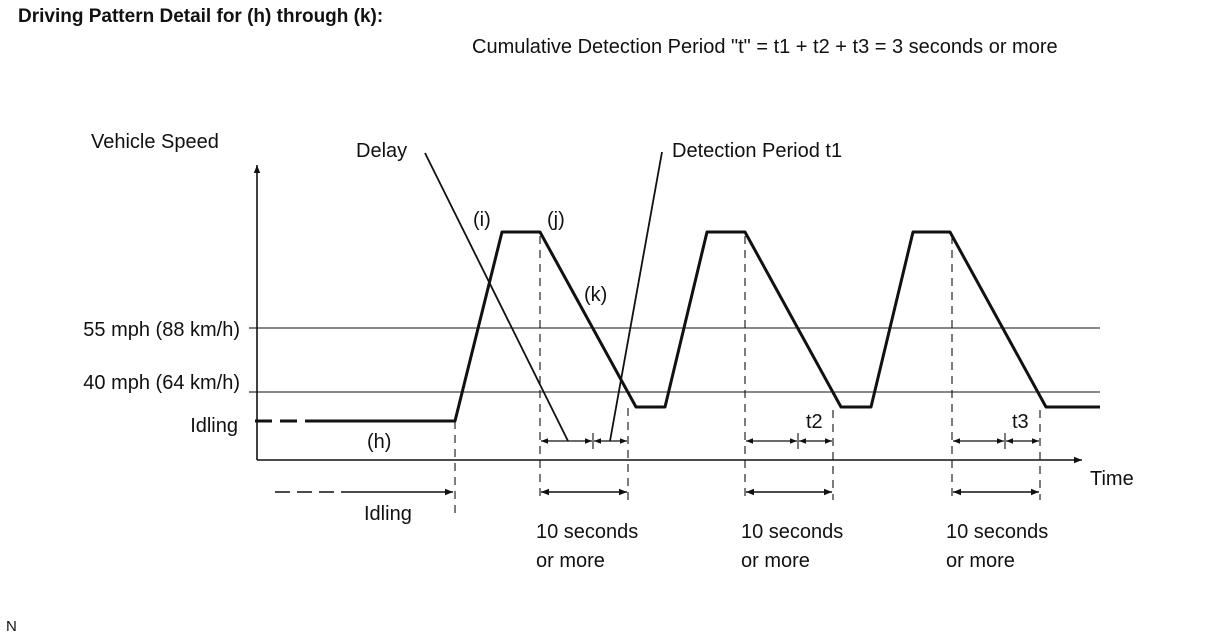 The height and width of the screenshot is (642, 1206). I want to click on y-axis-label: Vehicle Speed, so click(155, 142).